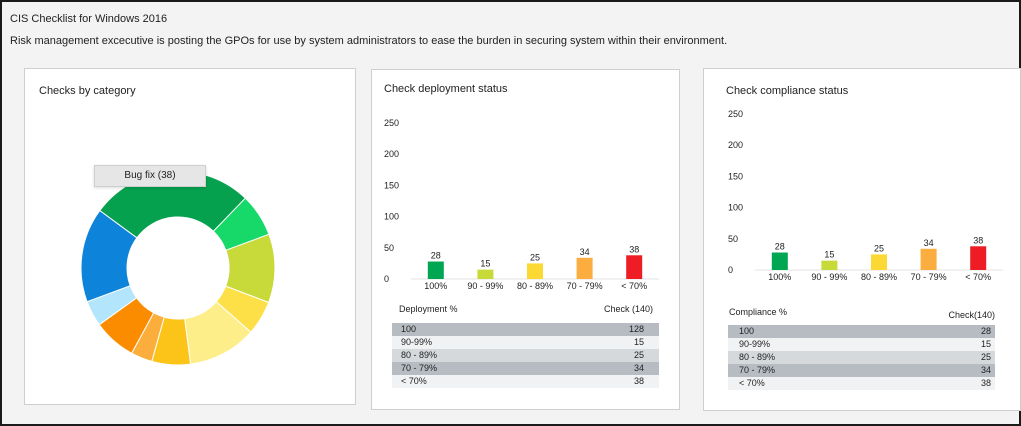 The image size is (1021, 426). I want to click on row-value: 28, so click(985, 331).